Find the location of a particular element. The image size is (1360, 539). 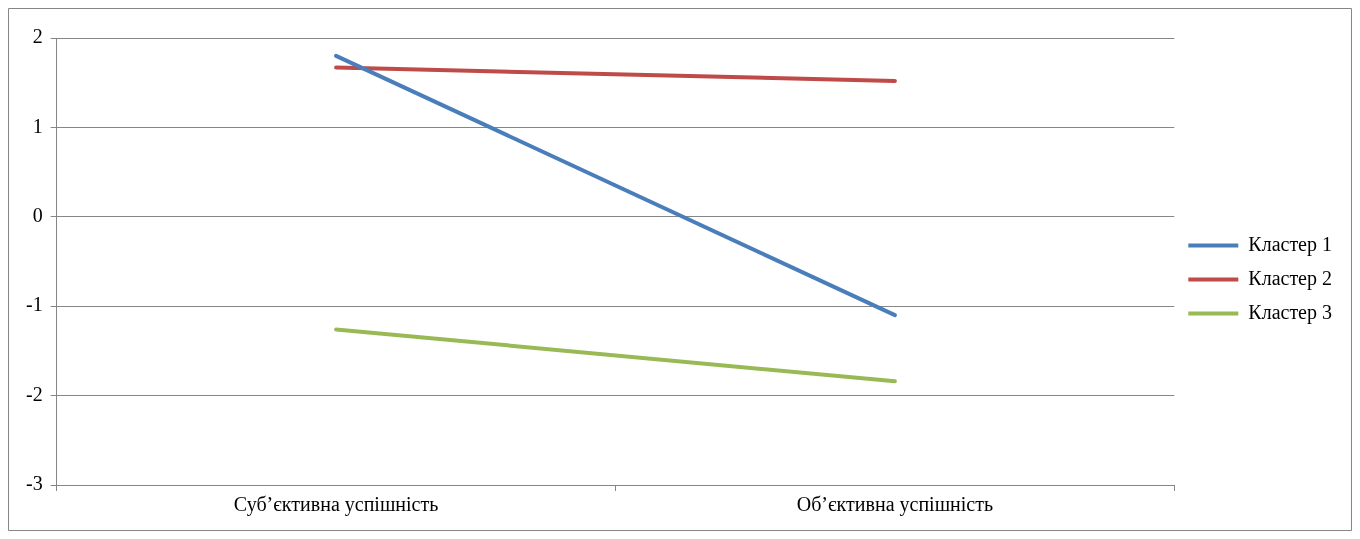

x-tick-label: Суб’єктивна успішність is located at coordinates (336, 505).